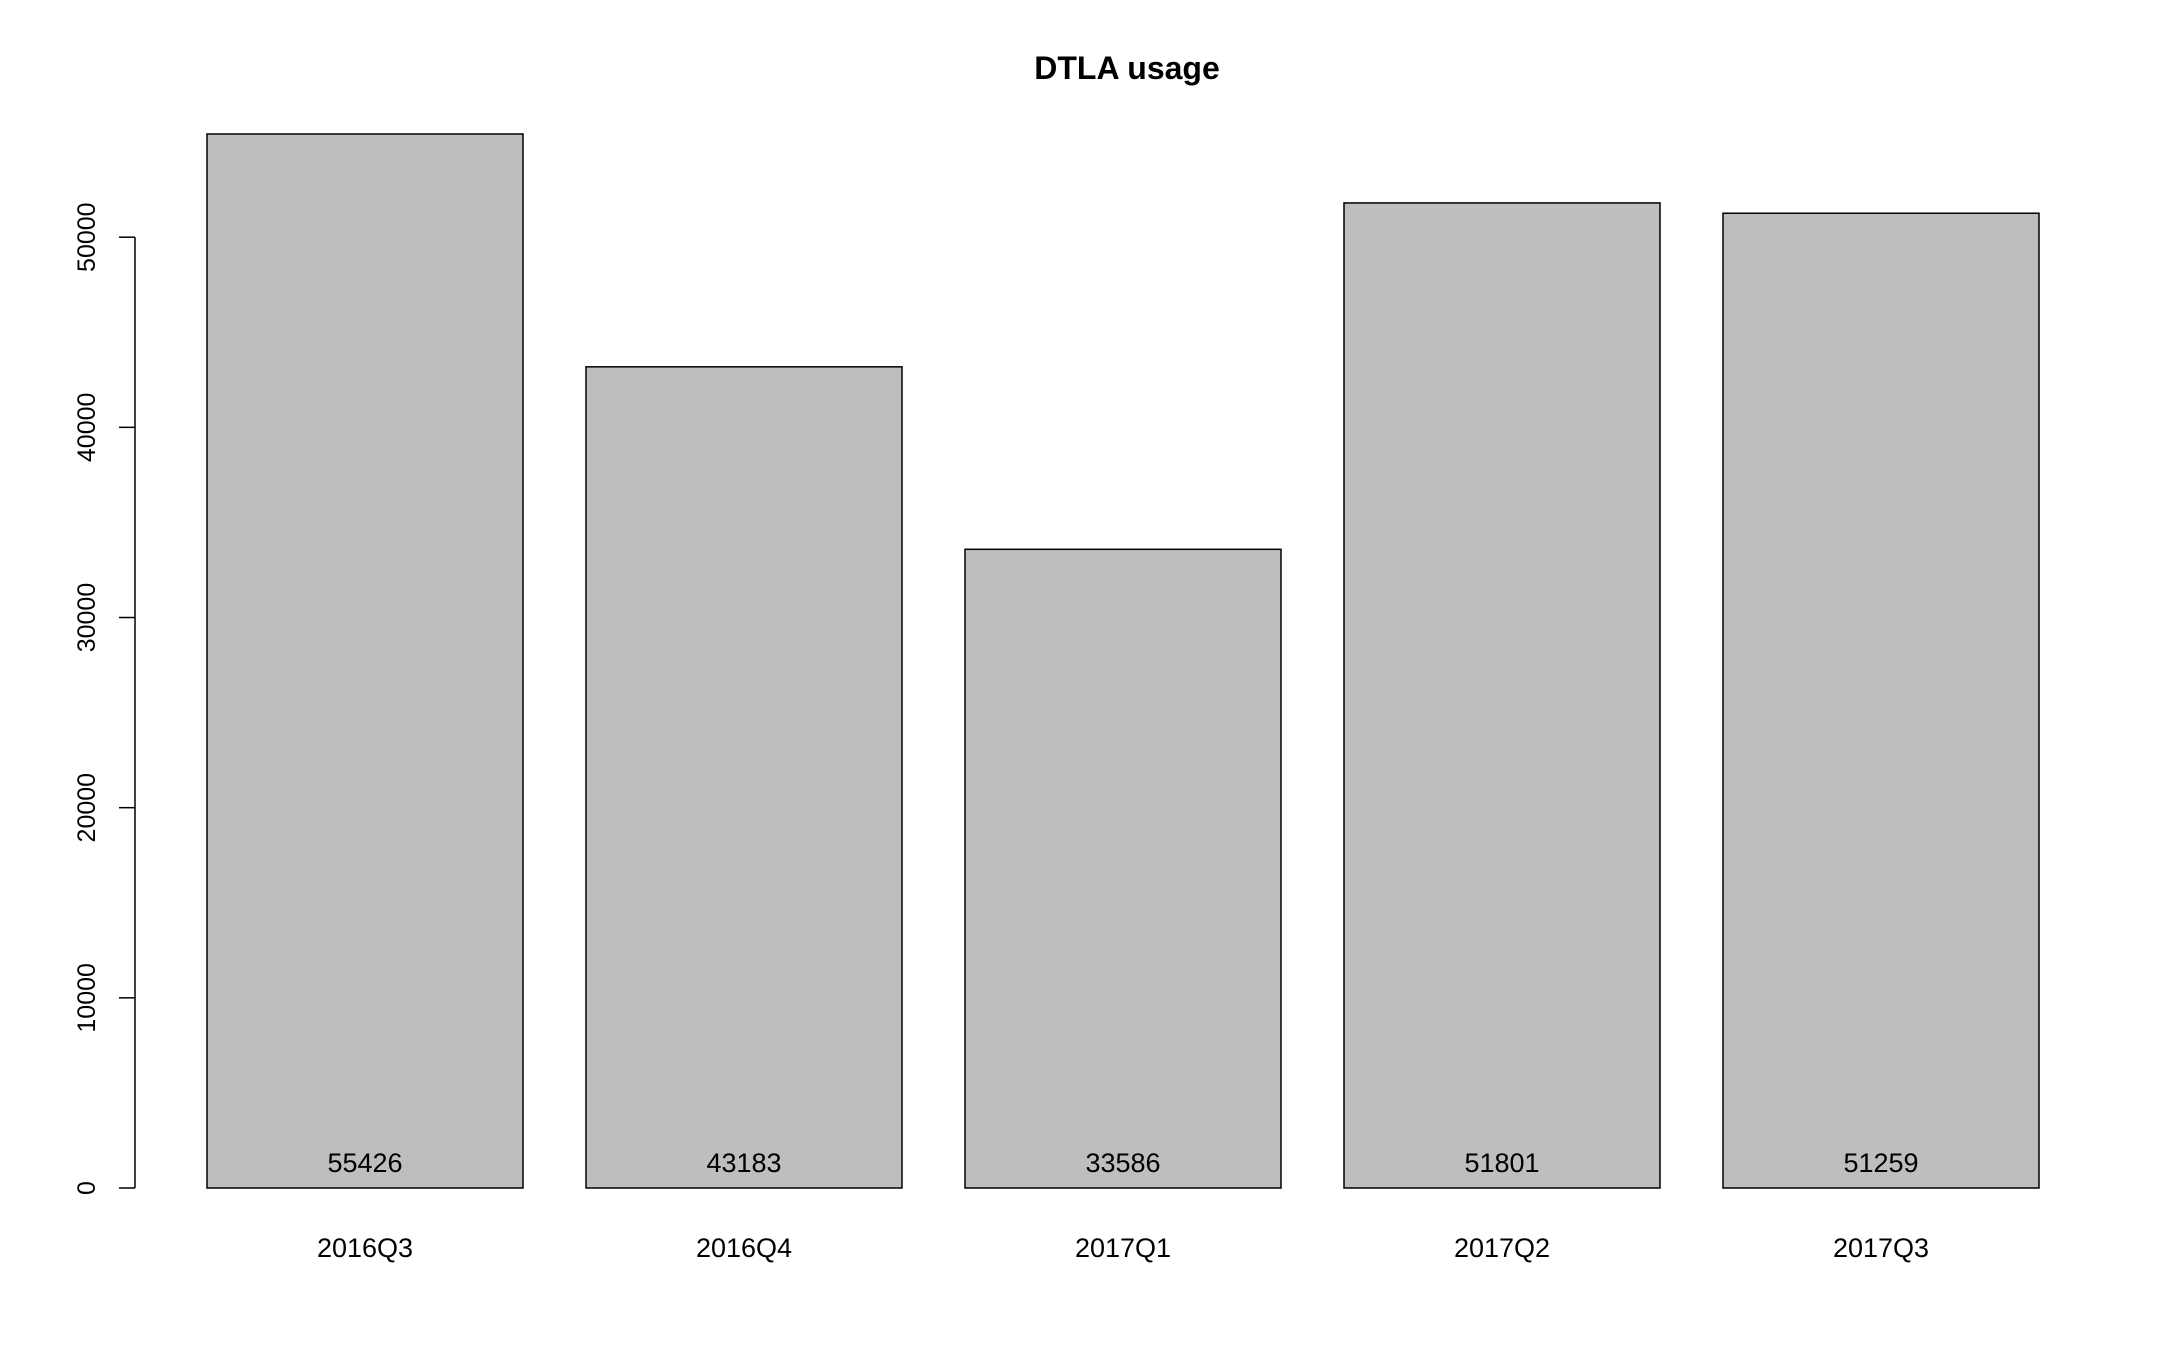 The height and width of the screenshot is (1350, 2160). What do you see at coordinates (744, 777) in the screenshot?
I see `bar-2016Q4` at bounding box center [744, 777].